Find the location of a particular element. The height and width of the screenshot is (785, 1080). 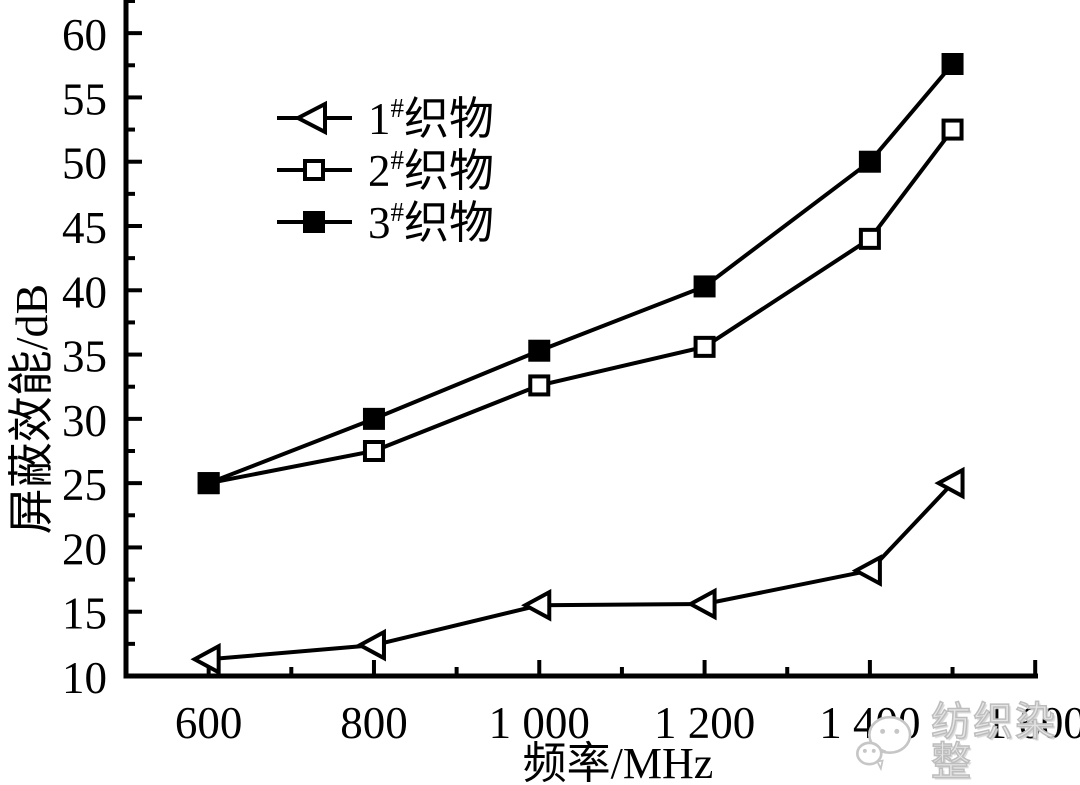

y-tick-label: 45 is located at coordinates (84, 228).